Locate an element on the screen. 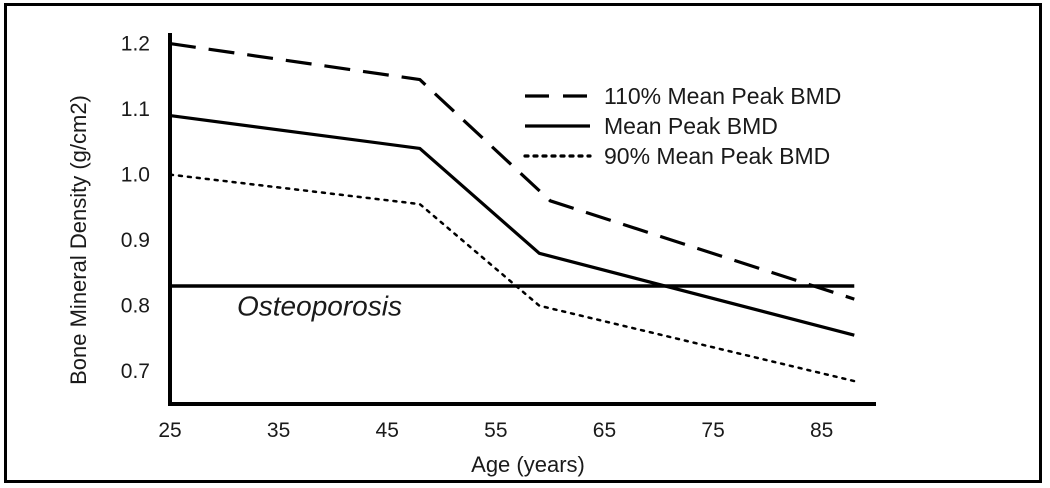 This screenshot has height=488, width=1050. y-tick-label: 1.0 is located at coordinates (135, 175).